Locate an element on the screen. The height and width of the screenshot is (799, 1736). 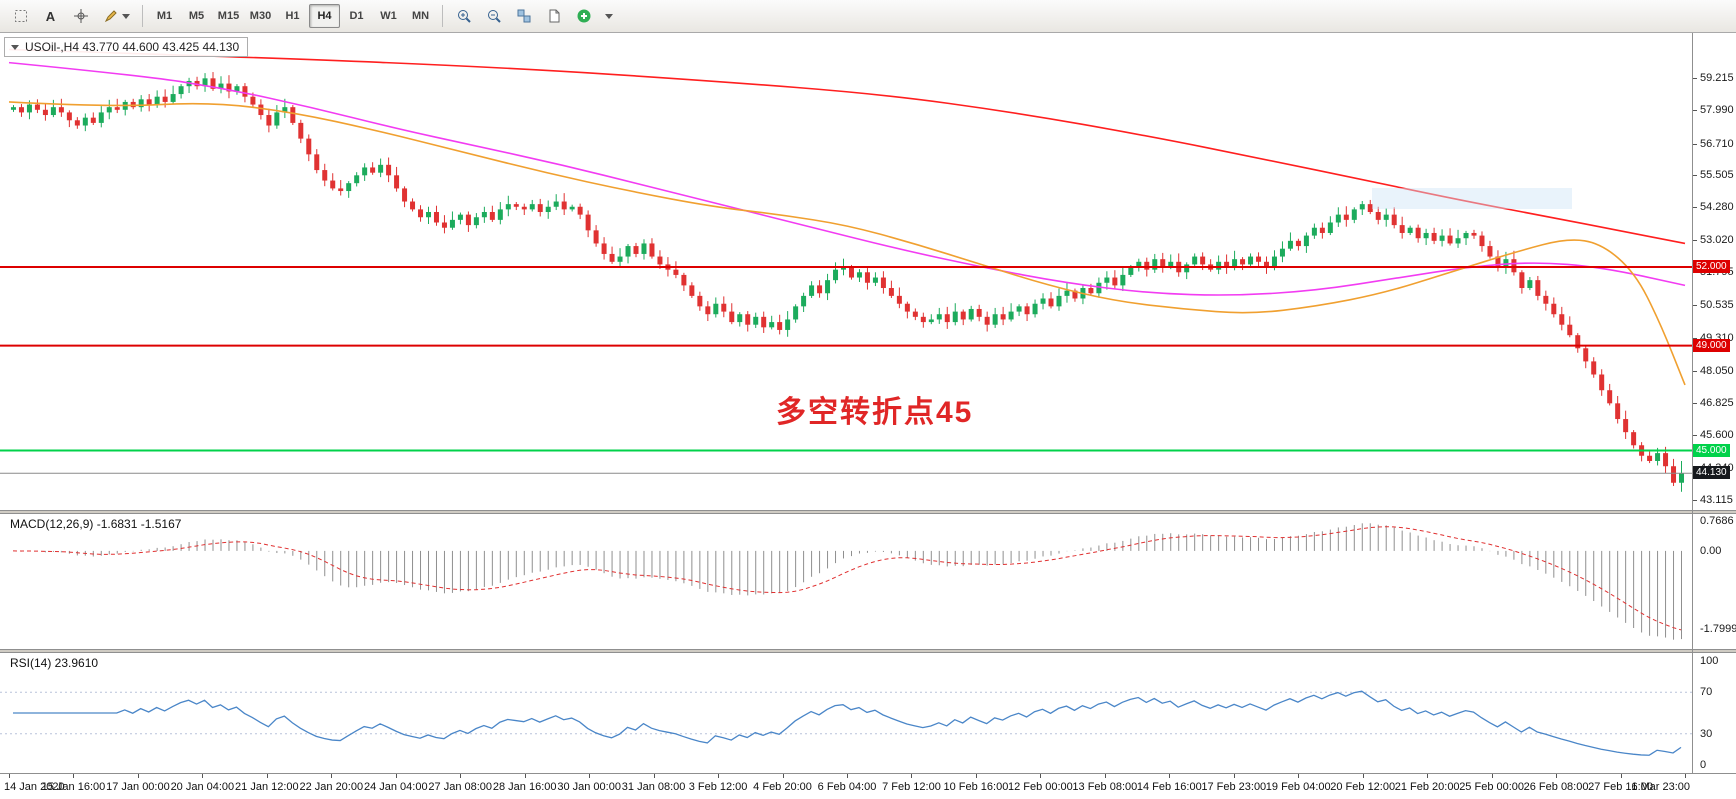
time-axis-label: 7 Feb 12:00 is located at coordinates (911, 787).